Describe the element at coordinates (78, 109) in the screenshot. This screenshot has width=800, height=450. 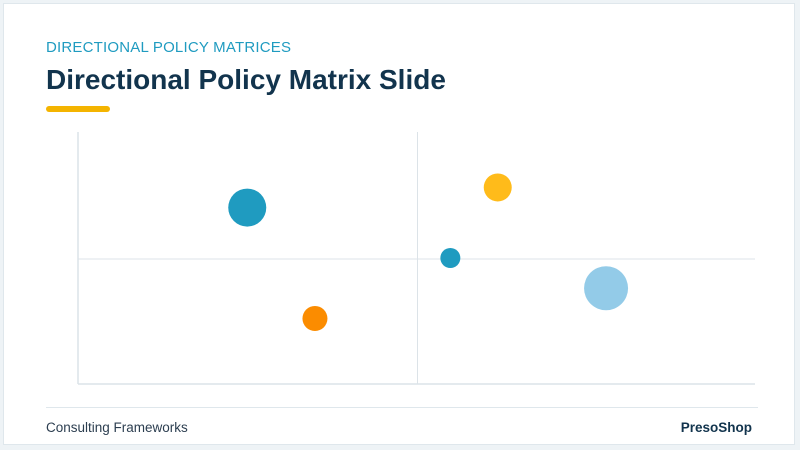
I see `title-accent-bar` at that location.